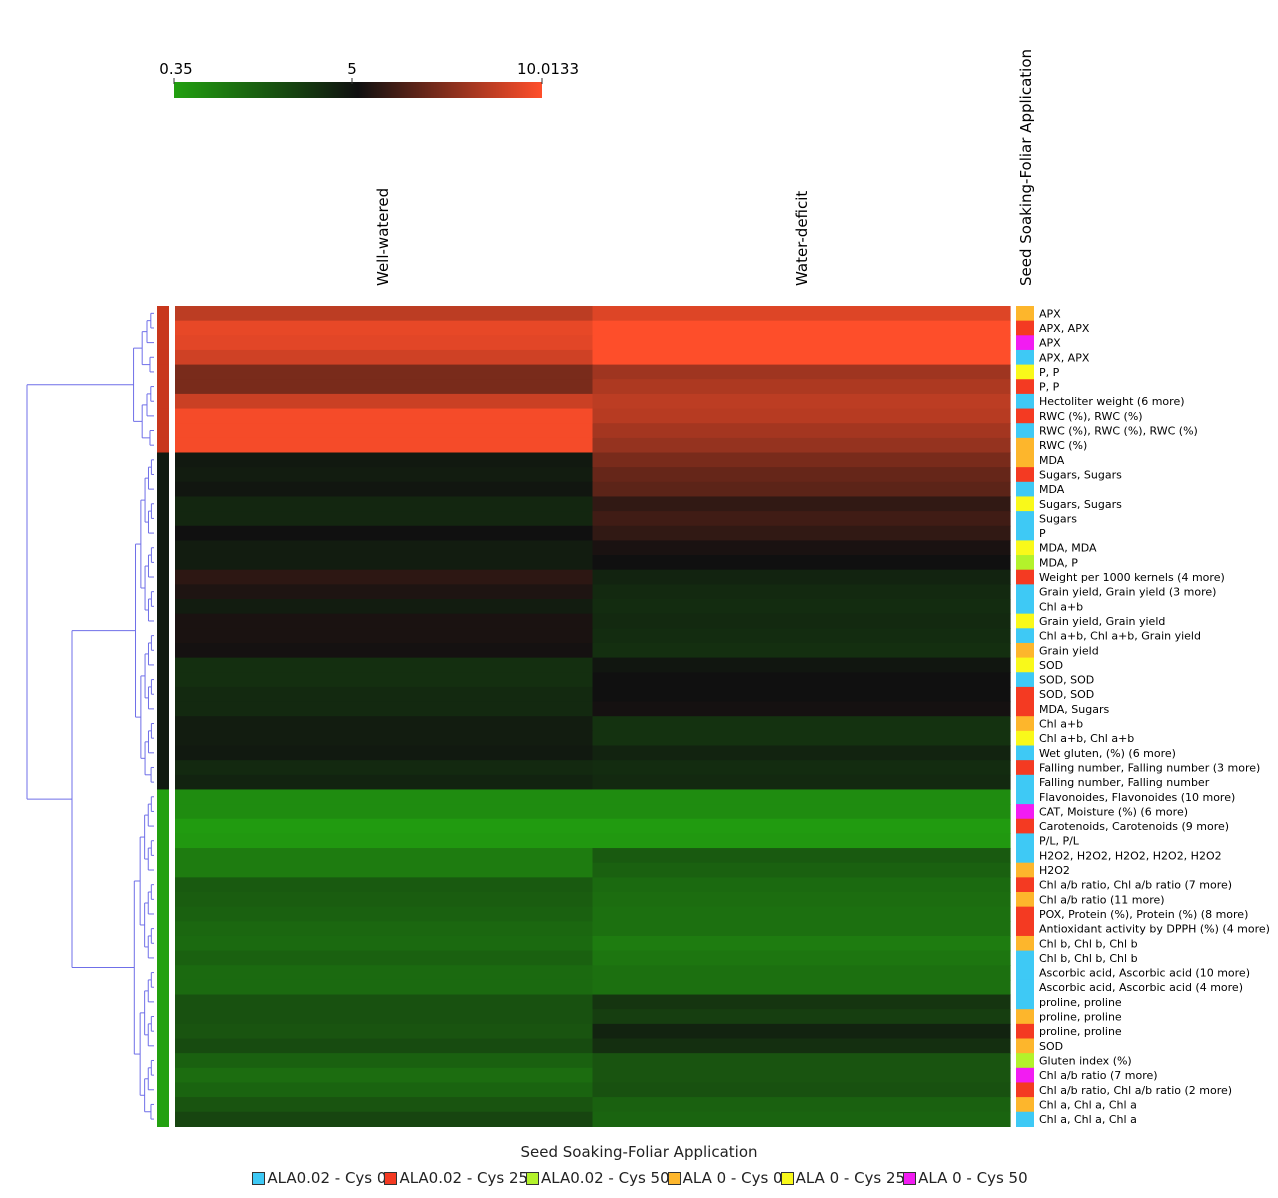  Describe the element at coordinates (1059, 841) in the screenshot. I see `row-label: P/L, P/L` at that location.